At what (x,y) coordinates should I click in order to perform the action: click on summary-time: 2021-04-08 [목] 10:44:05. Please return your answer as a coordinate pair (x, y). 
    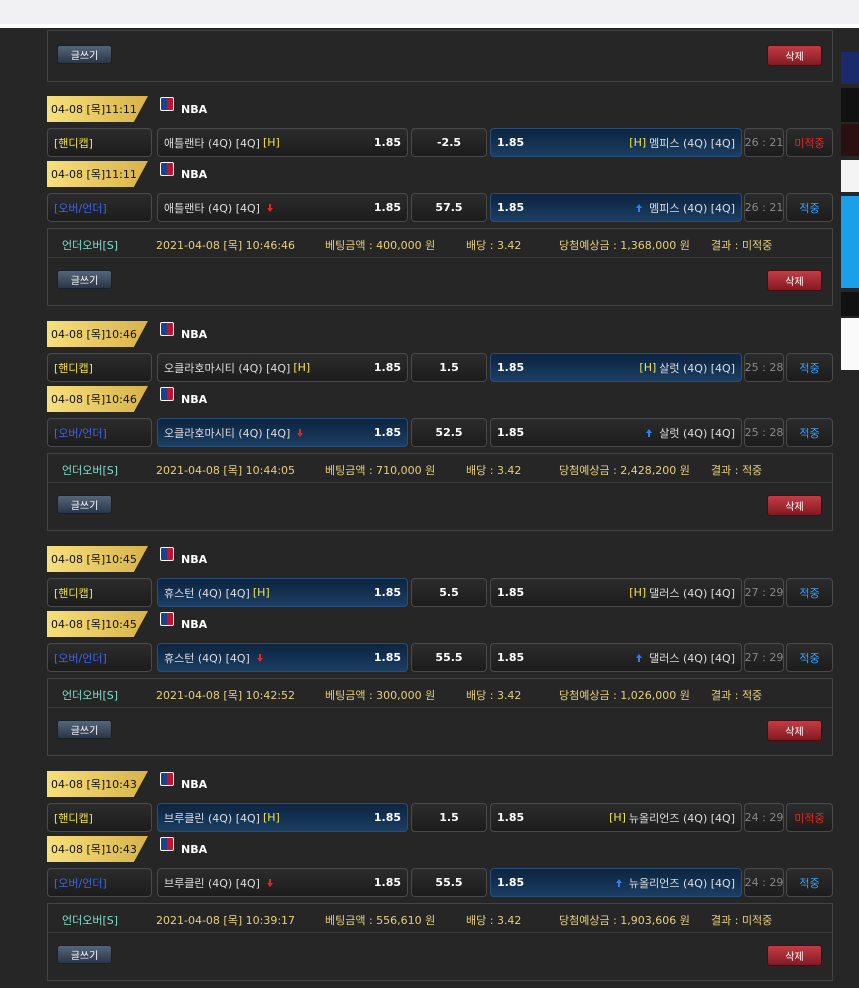
    Looking at the image, I should click on (226, 470).